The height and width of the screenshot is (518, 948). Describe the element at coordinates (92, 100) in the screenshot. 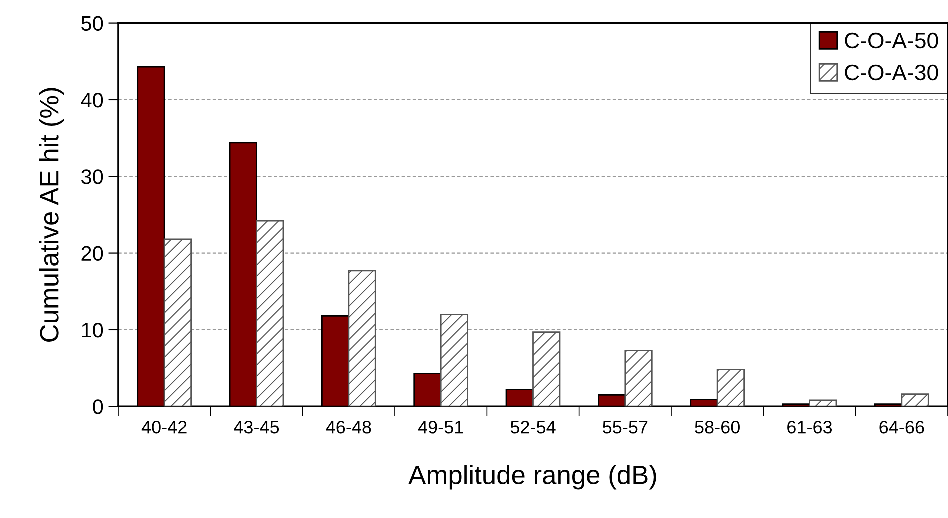

I see `y-tick-label: 40` at that location.